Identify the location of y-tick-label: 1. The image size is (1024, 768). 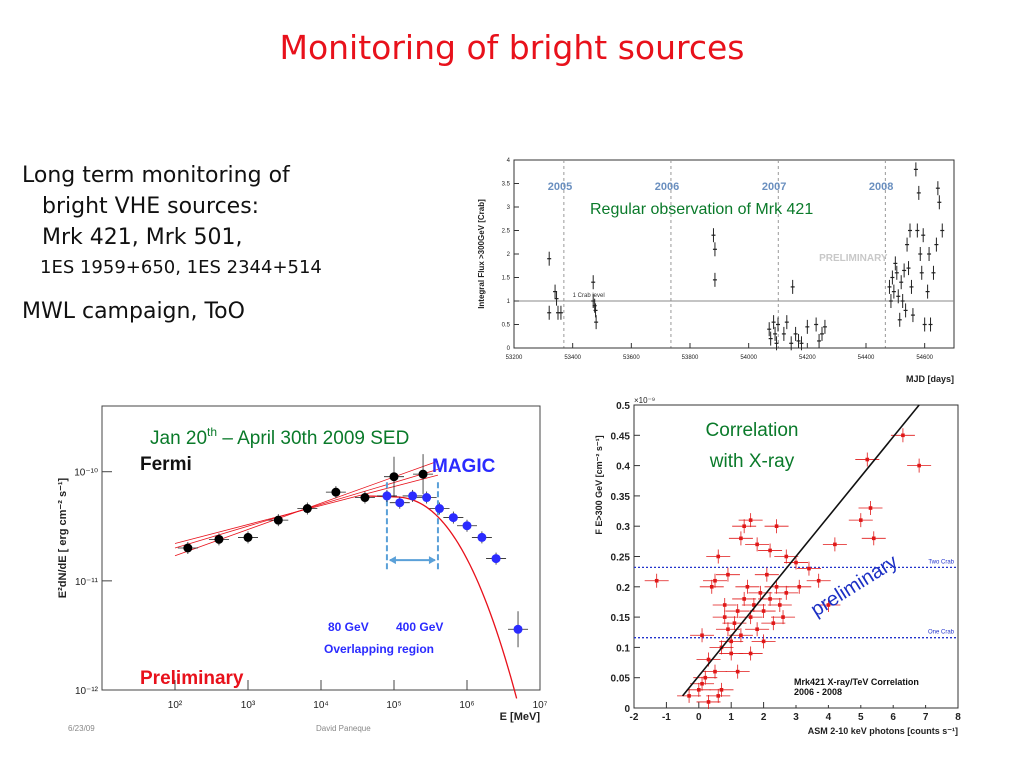
(509, 302).